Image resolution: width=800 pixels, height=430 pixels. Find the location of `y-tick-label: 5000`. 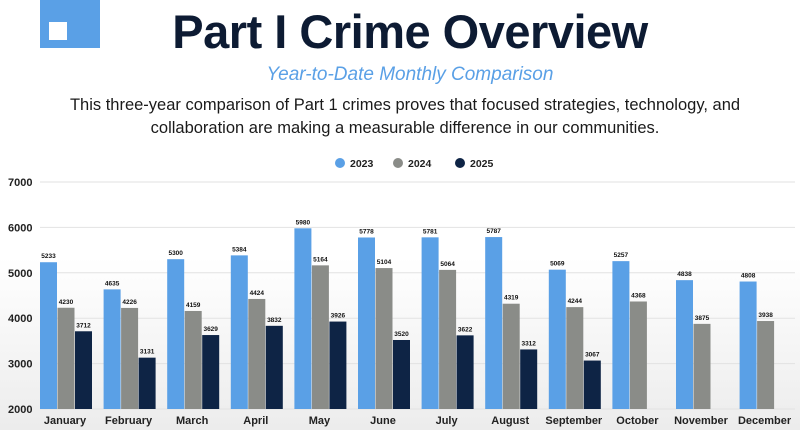

y-tick-label: 5000 is located at coordinates (20, 274).